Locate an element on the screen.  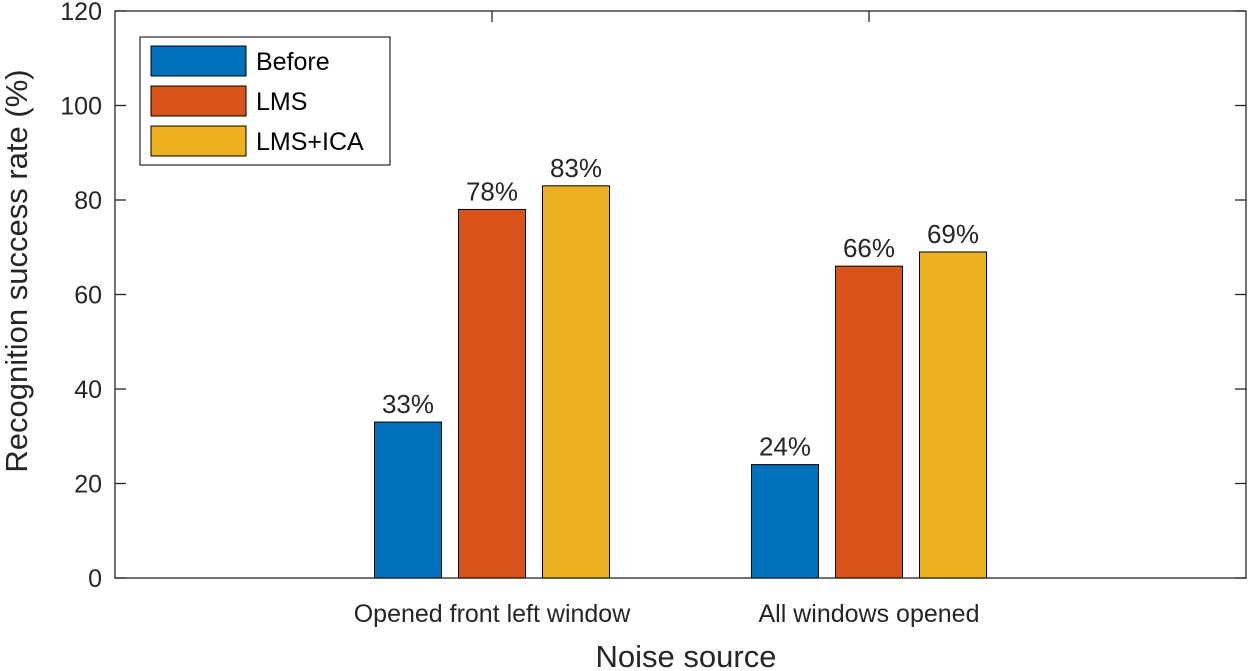
y-tick-label: 120 is located at coordinates (81, 13).